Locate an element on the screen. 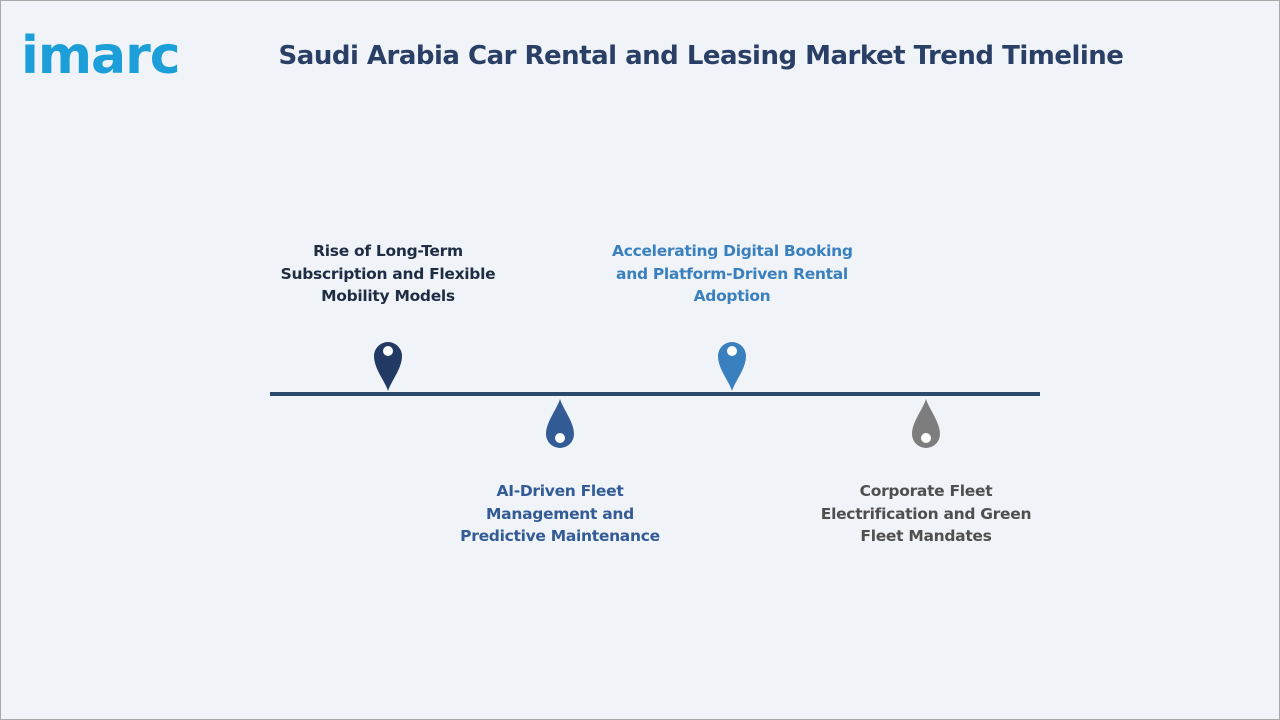 Image resolution: width=1280 pixels, height=720 pixels. logo-text: imarc is located at coordinates (100, 54).